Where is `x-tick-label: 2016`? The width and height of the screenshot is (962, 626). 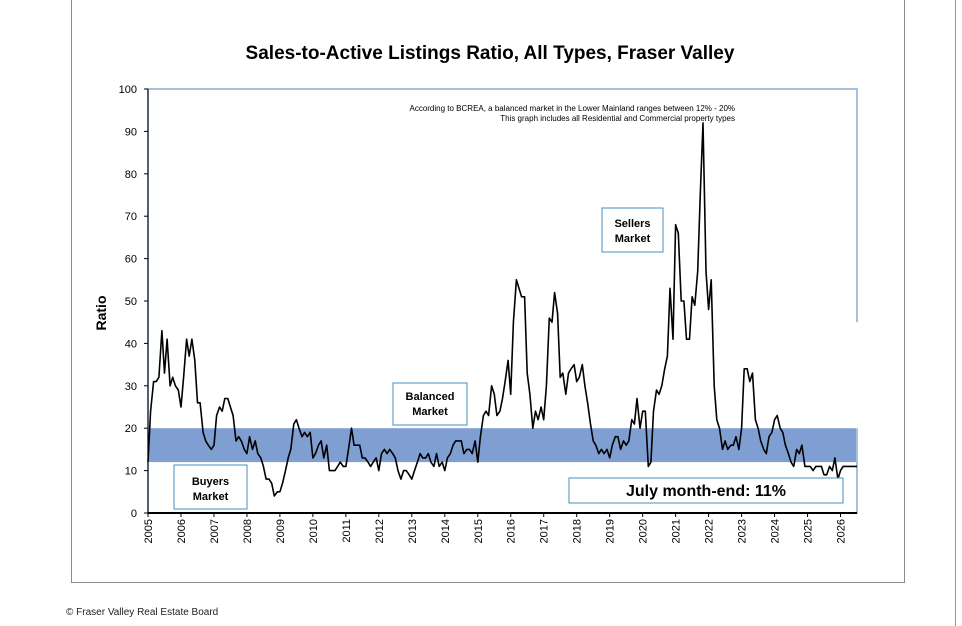
x-tick-label: 2016 is located at coordinates (512, 531).